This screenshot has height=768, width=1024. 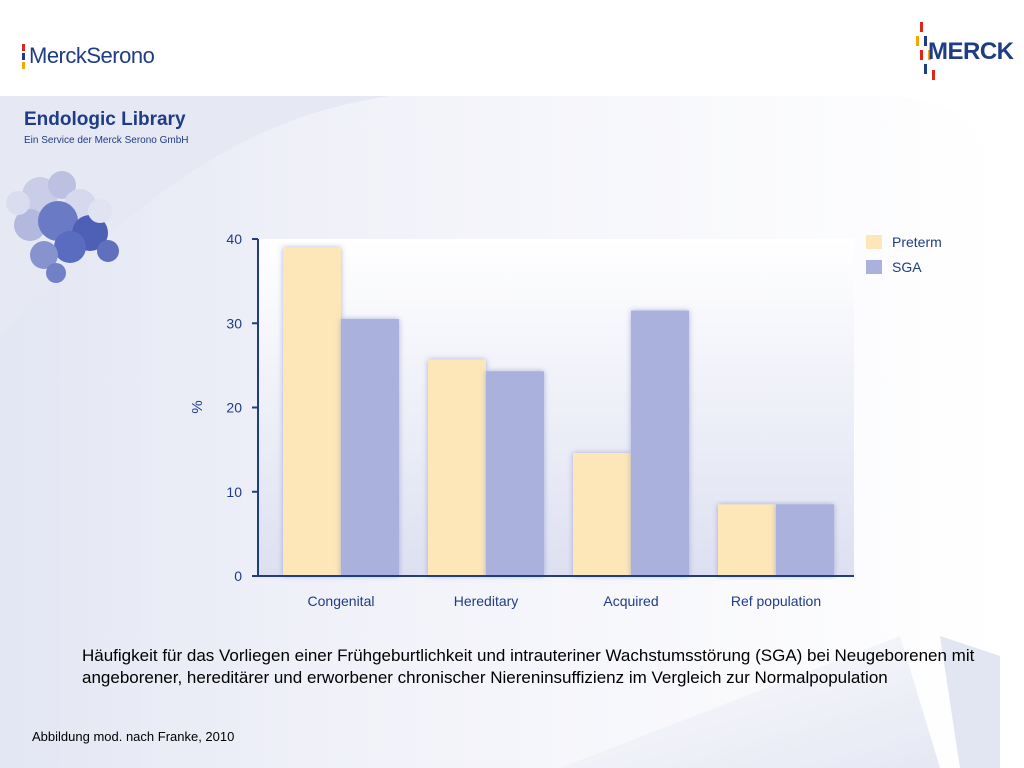 What do you see at coordinates (312, 412) in the screenshot?
I see `bar-preterm-congenital` at bounding box center [312, 412].